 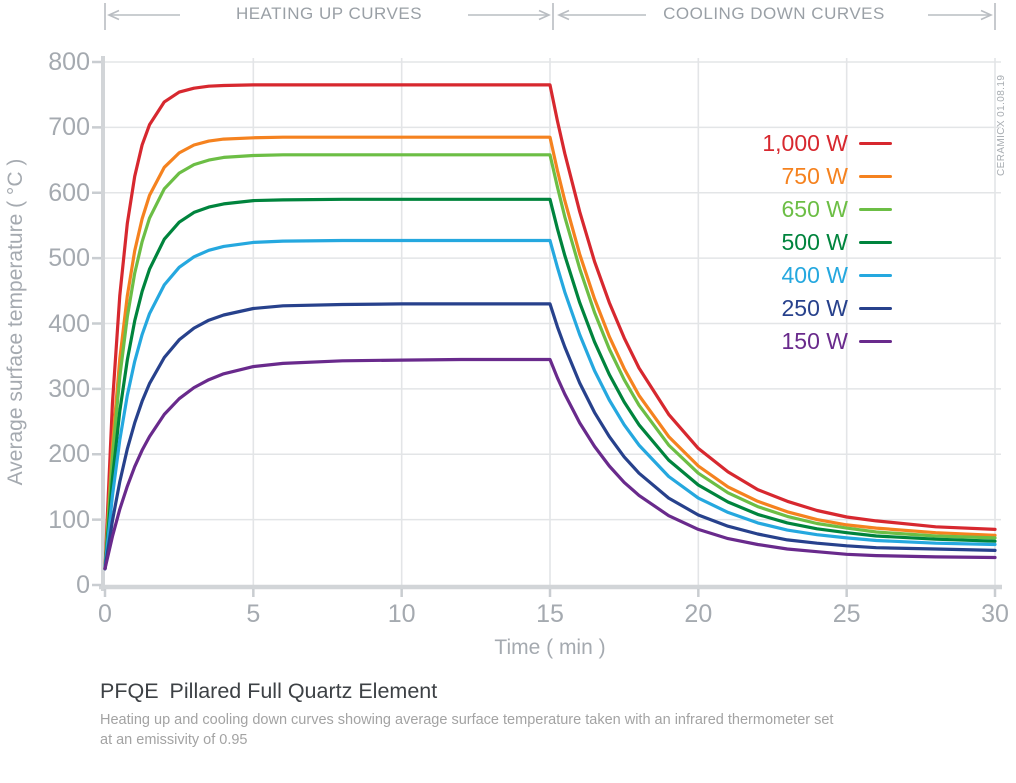 What do you see at coordinates (15, 322) in the screenshot?
I see `y-axis-title: Average surface temperature ( °C )` at bounding box center [15, 322].